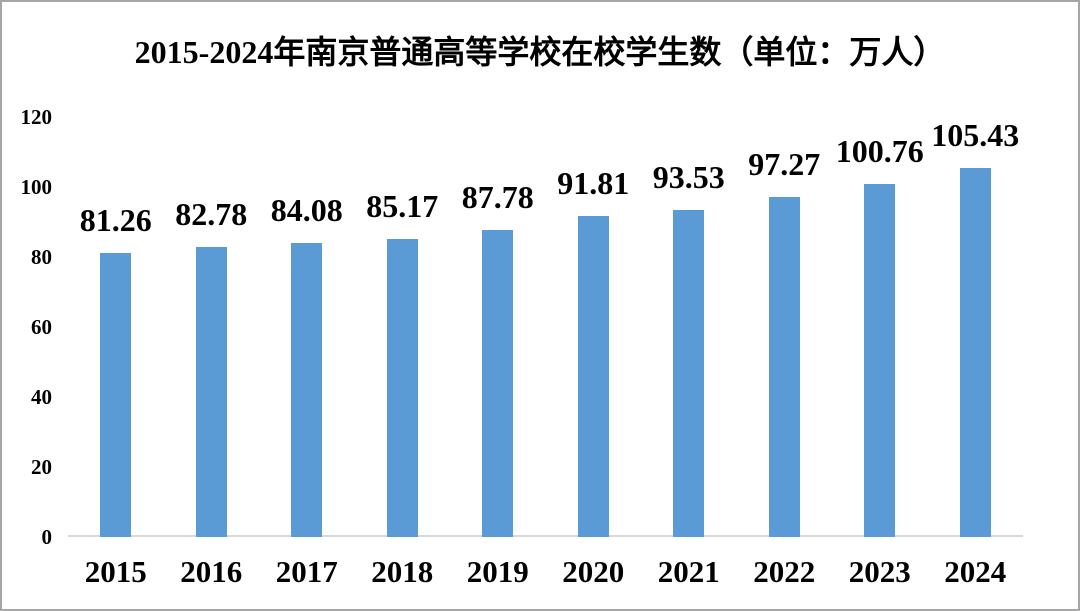 Image resolution: width=1080 pixels, height=611 pixels. Describe the element at coordinates (688, 176) in the screenshot. I see `bar-value-label: 93.53` at that location.